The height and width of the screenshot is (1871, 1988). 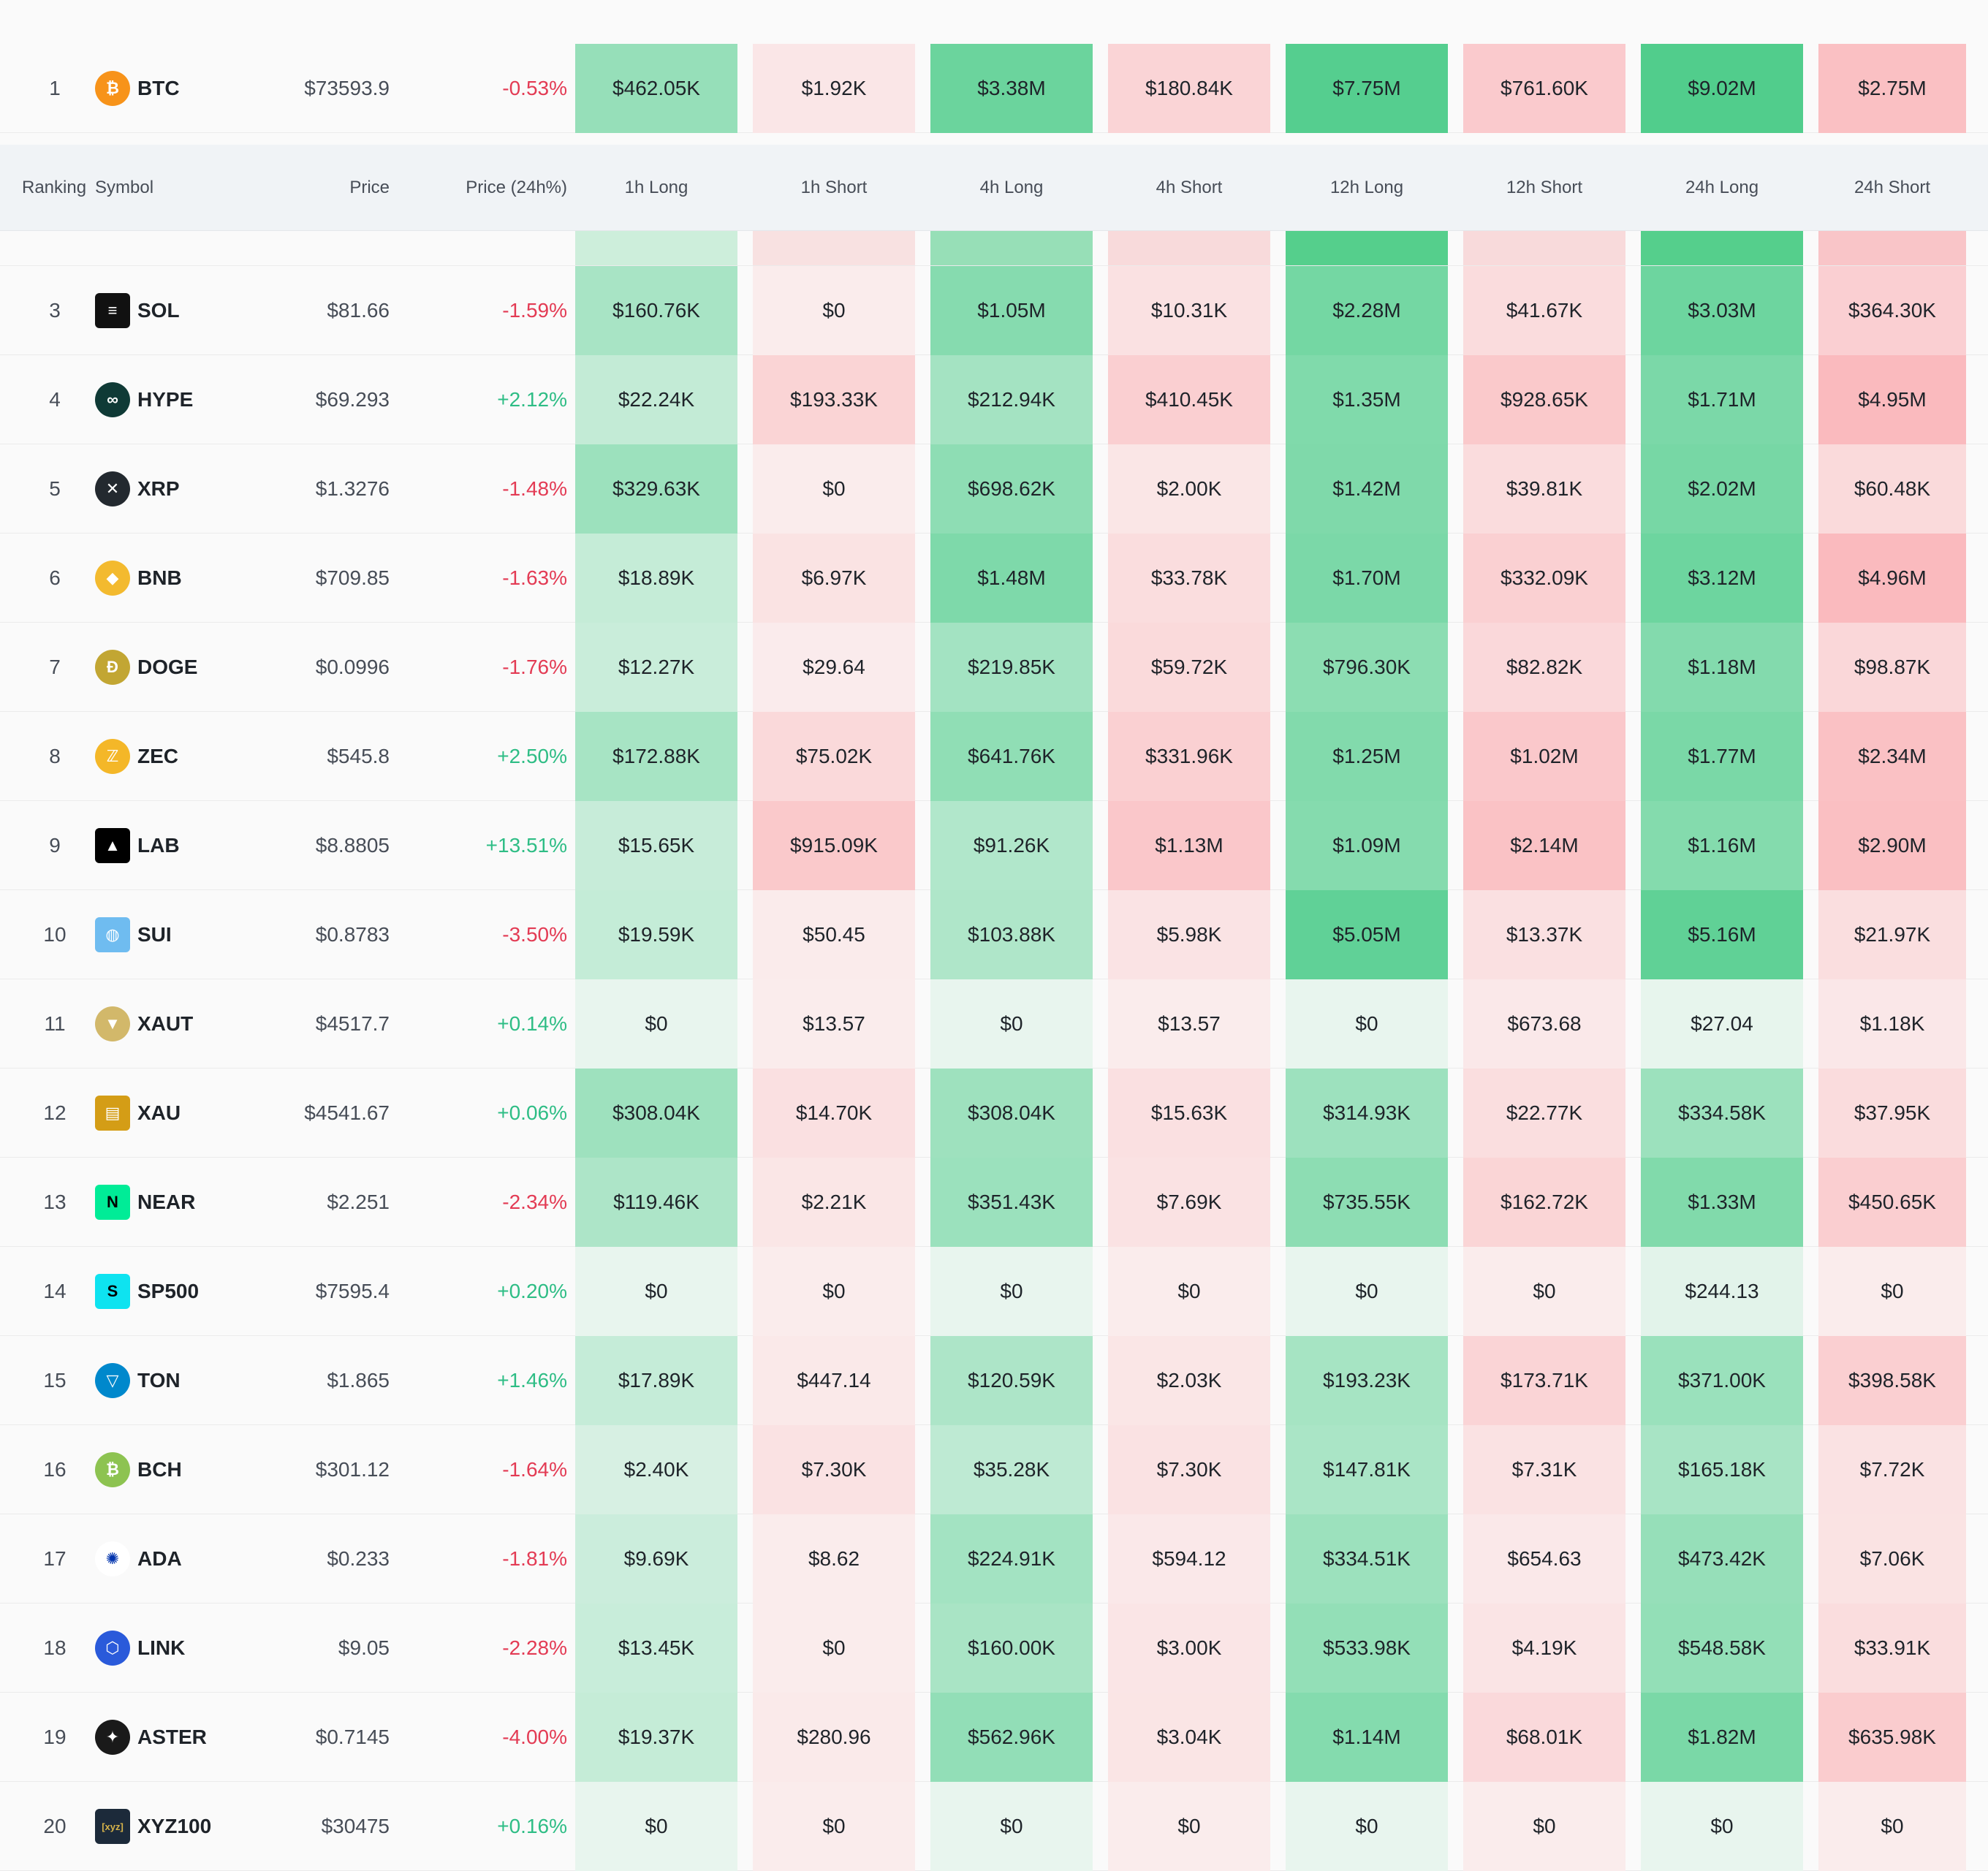 I want to click on symbol-cell: ✺ ADA, so click(x=186, y=1559).